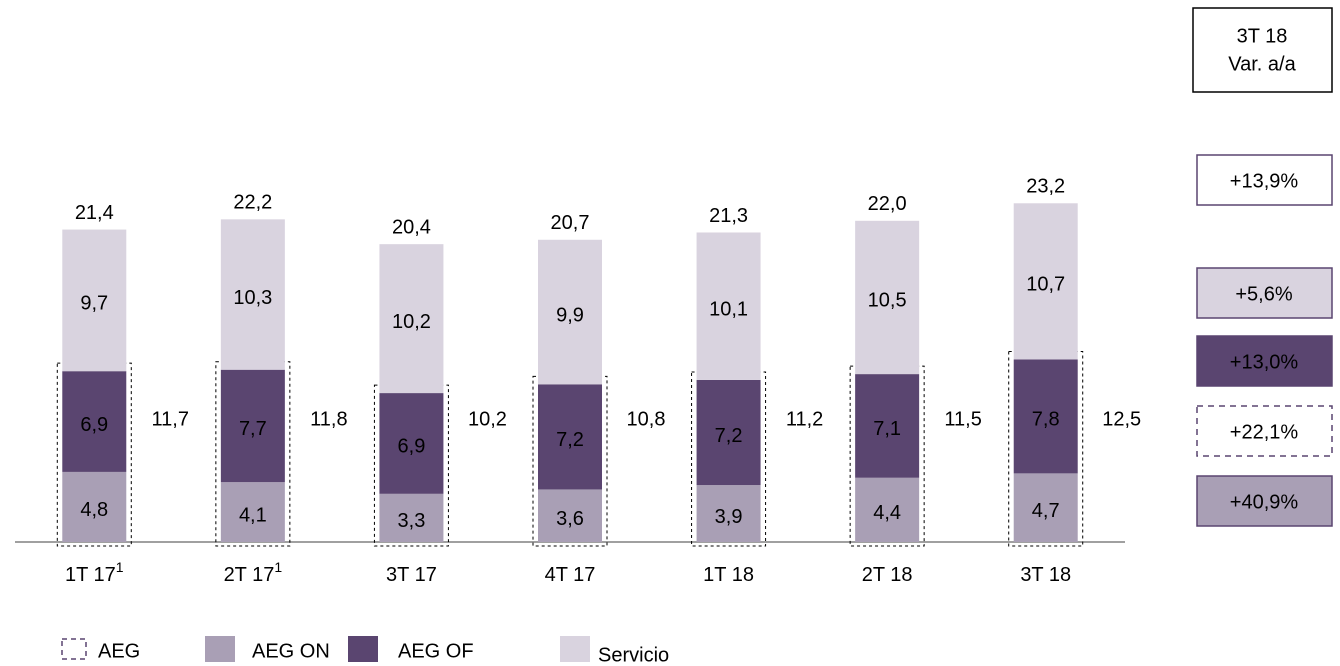 Image resolution: width=1340 pixels, height=666 pixels. What do you see at coordinates (253, 429) in the screenshot?
I see `segment-label: 7,7` at bounding box center [253, 429].